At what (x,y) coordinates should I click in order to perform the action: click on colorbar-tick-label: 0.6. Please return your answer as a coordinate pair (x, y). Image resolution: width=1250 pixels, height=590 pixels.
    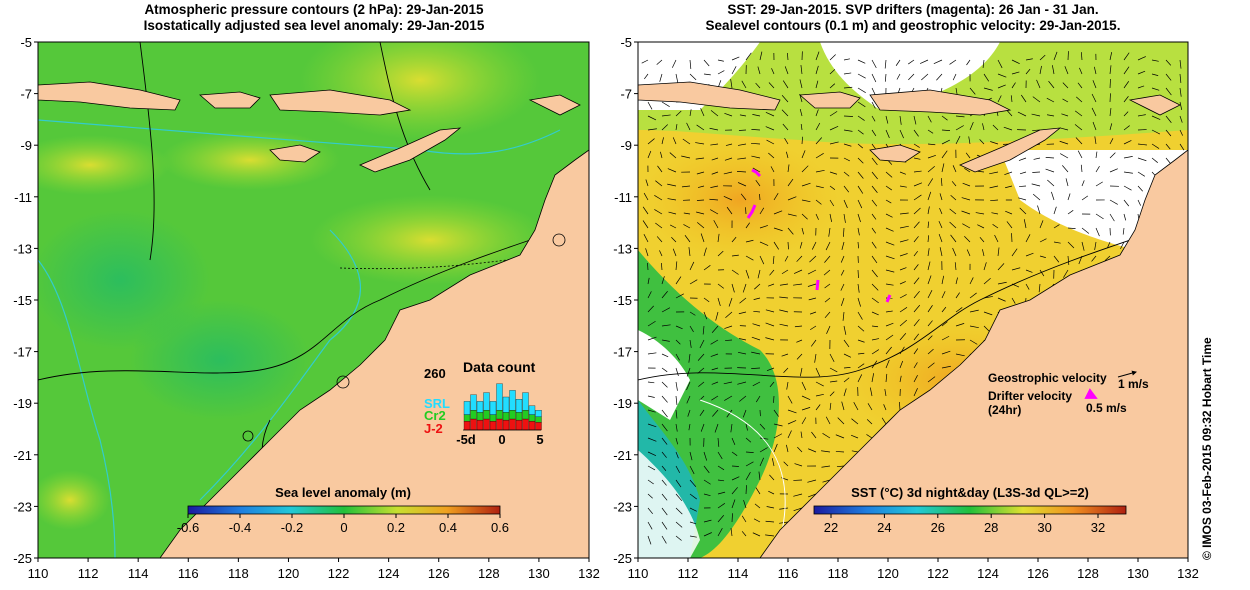
    Looking at the image, I should click on (500, 527).